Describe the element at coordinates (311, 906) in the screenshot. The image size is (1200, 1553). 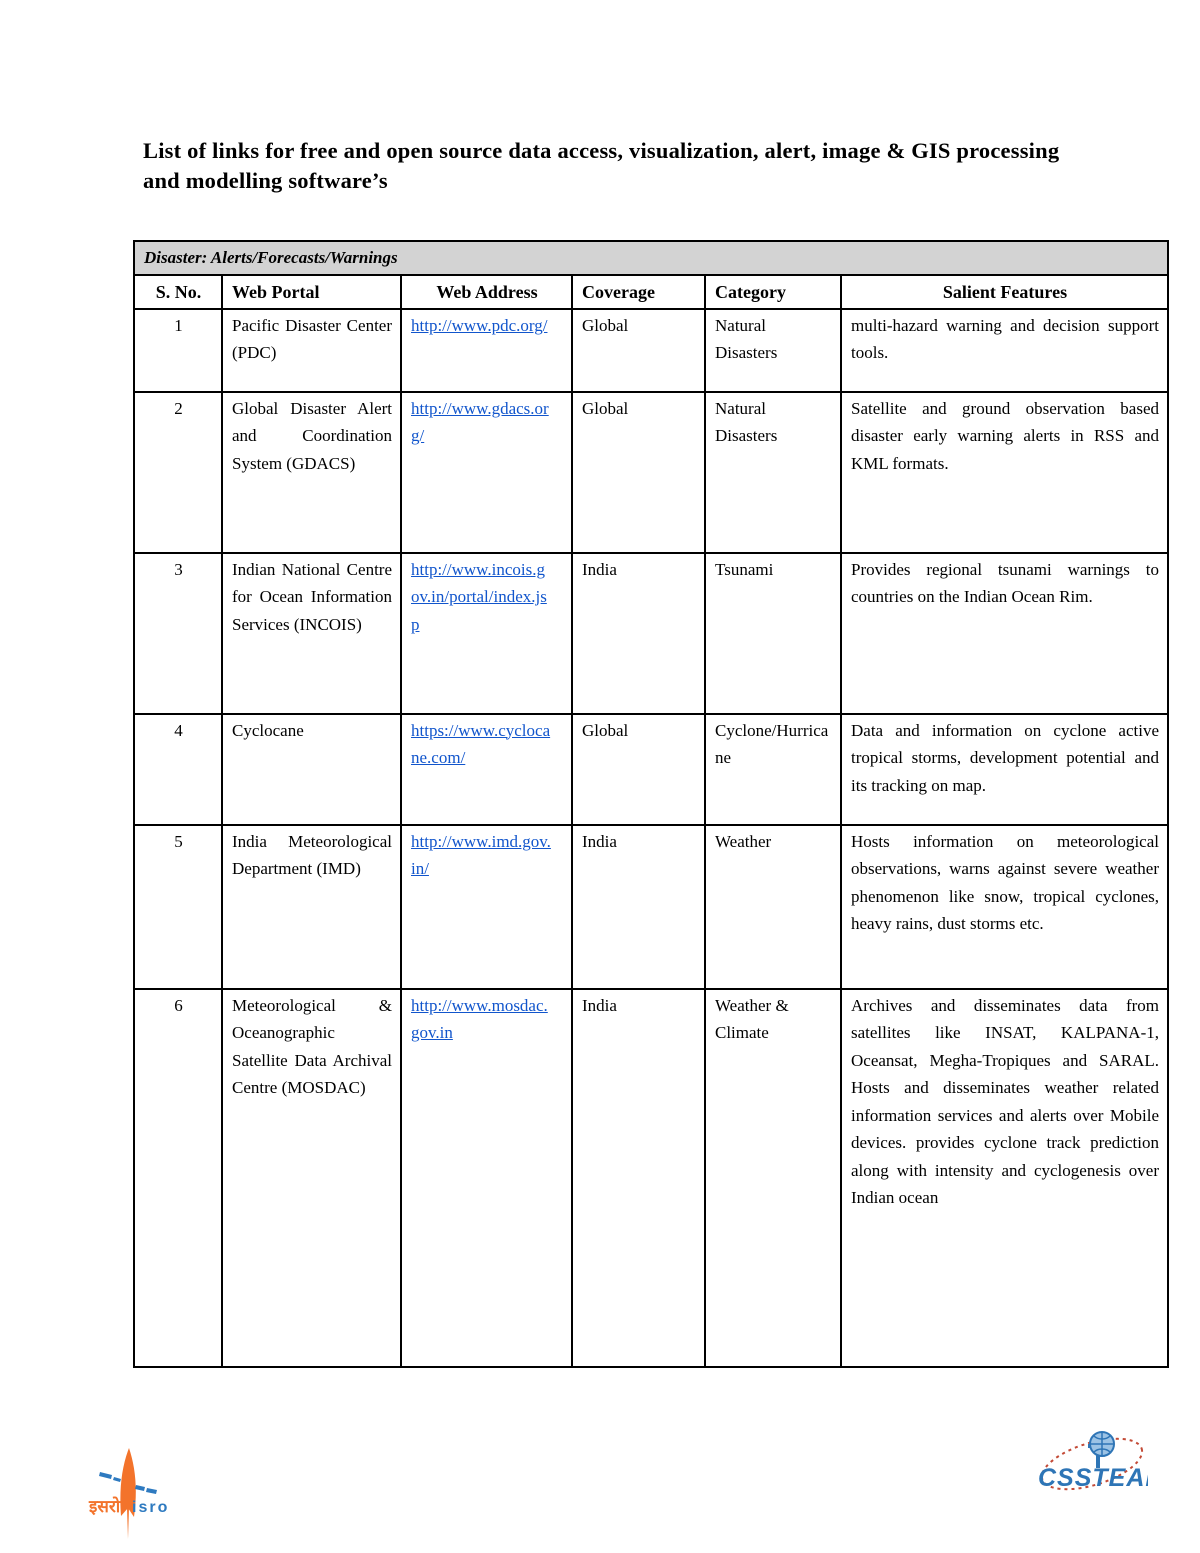
I see `cell-portal: India Meteorological Department (IMD)` at that location.